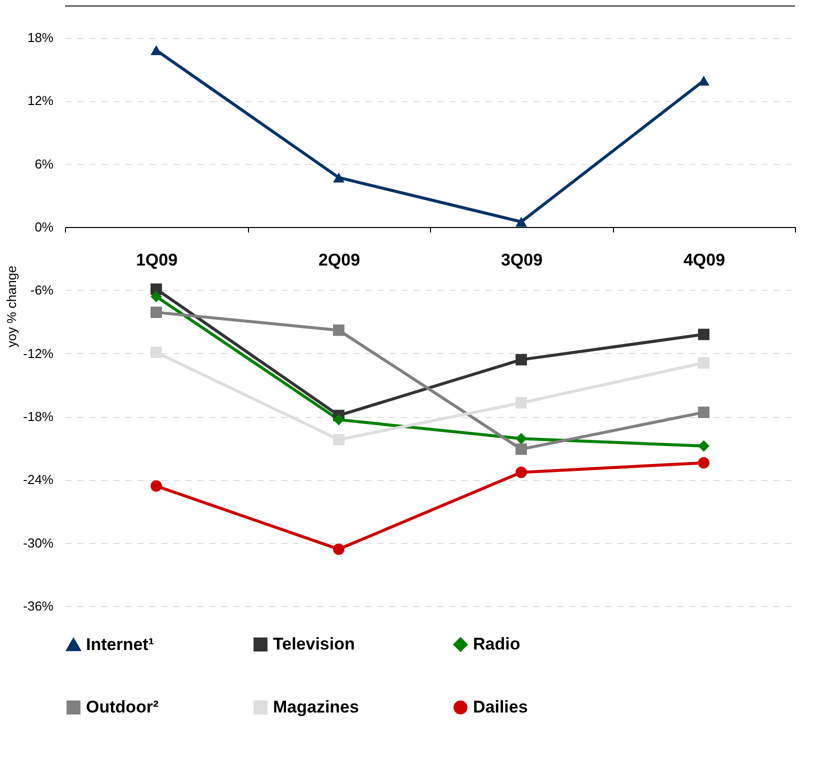 This screenshot has height=773, width=839. What do you see at coordinates (500, 707) in the screenshot?
I see `legend-label: Dailies` at bounding box center [500, 707].